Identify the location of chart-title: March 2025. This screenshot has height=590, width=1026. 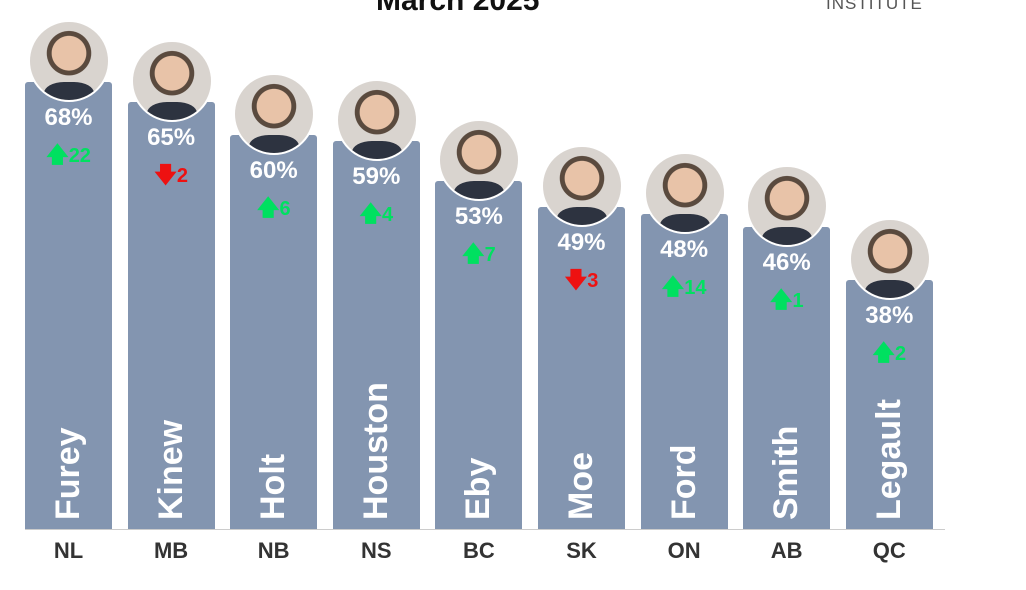
(458, 8).